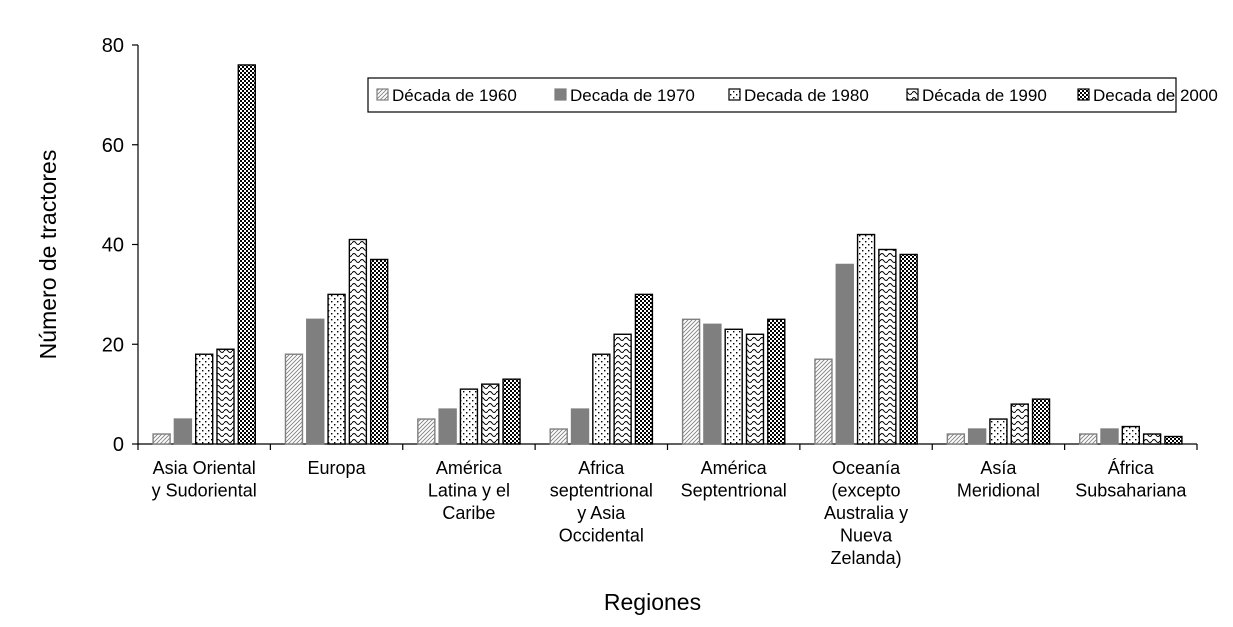 The width and height of the screenshot is (1233, 627). What do you see at coordinates (113, 146) in the screenshot?
I see `y-tick-label: 60` at bounding box center [113, 146].